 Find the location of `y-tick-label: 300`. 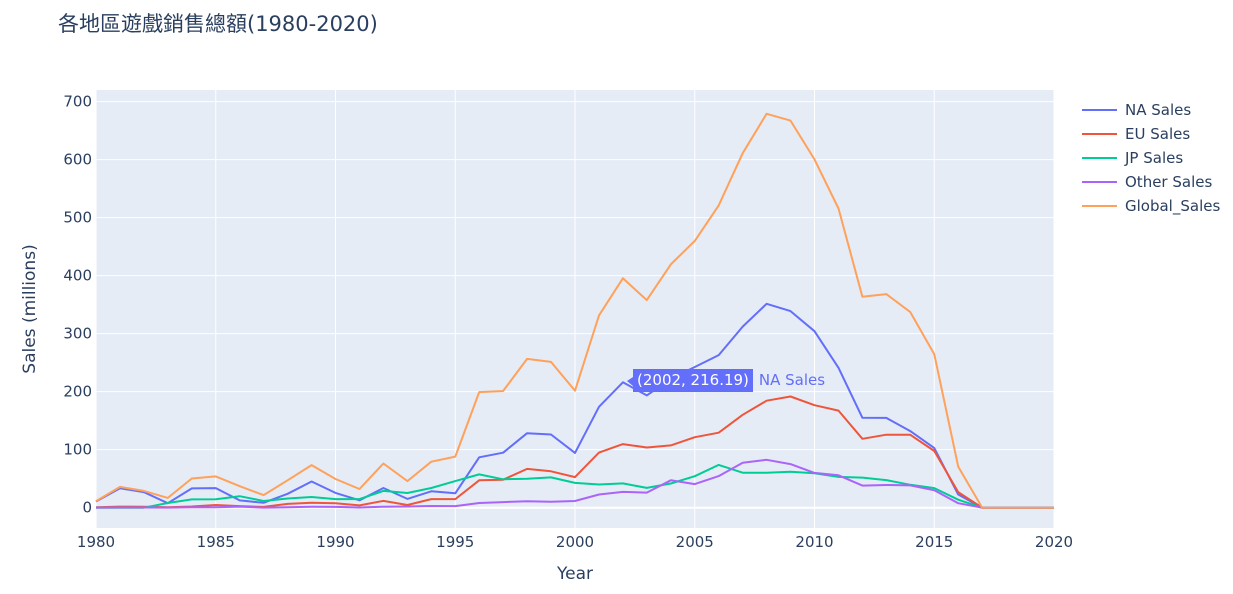

y-tick-label: 300 is located at coordinates (77, 334).